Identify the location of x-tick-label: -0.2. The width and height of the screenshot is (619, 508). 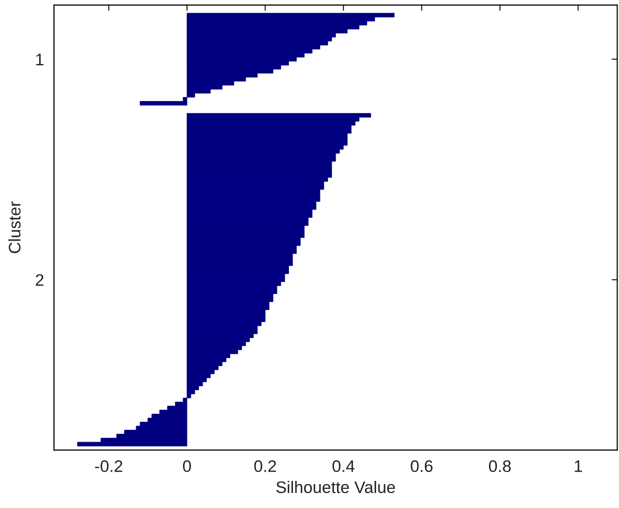
(108, 466).